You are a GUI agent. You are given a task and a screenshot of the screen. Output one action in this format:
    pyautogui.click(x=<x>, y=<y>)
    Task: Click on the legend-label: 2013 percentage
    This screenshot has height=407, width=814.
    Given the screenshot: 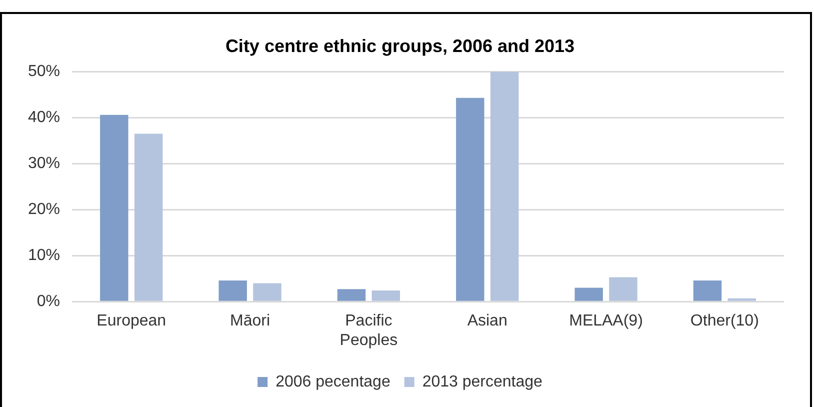 What is the action you would take?
    pyautogui.click(x=482, y=381)
    